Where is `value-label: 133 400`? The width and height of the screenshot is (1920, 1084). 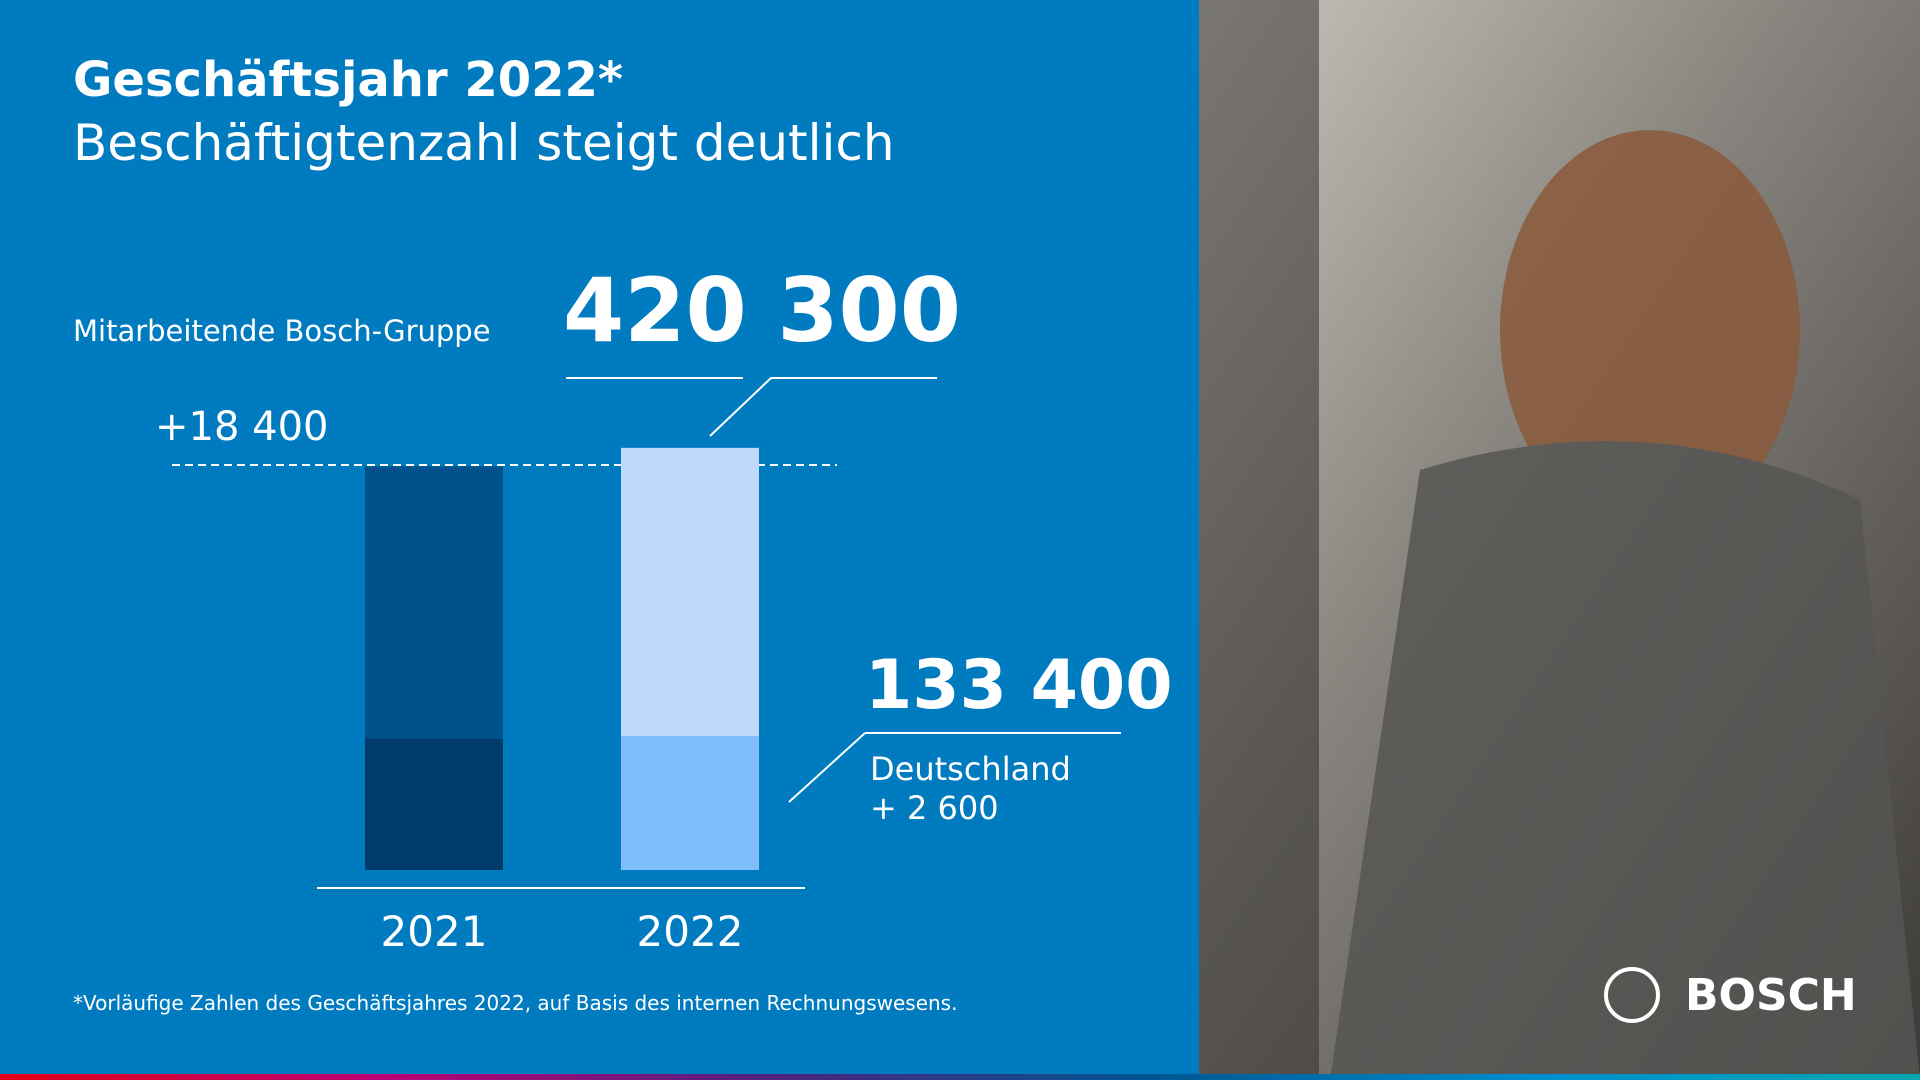
value-label: 133 400 is located at coordinates (1019, 685).